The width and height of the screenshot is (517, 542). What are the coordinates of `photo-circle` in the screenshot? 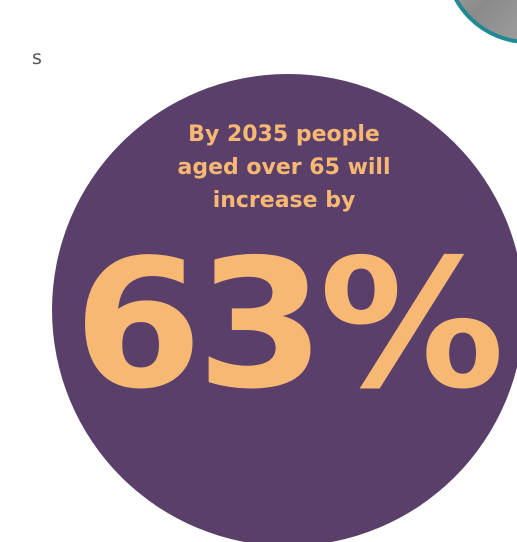 It's located at (485, 22).